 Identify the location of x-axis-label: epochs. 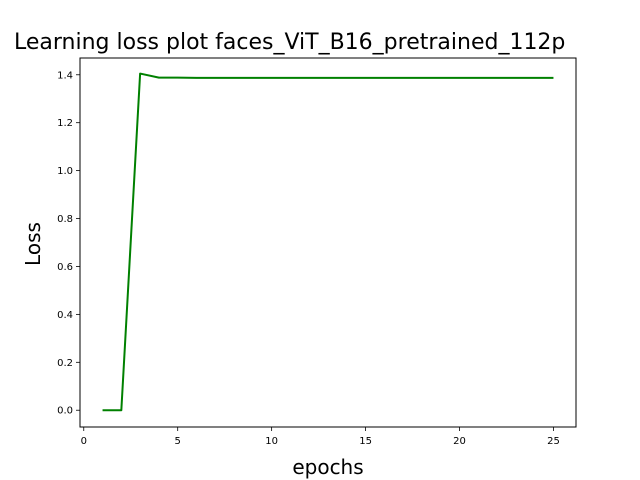
(327, 467).